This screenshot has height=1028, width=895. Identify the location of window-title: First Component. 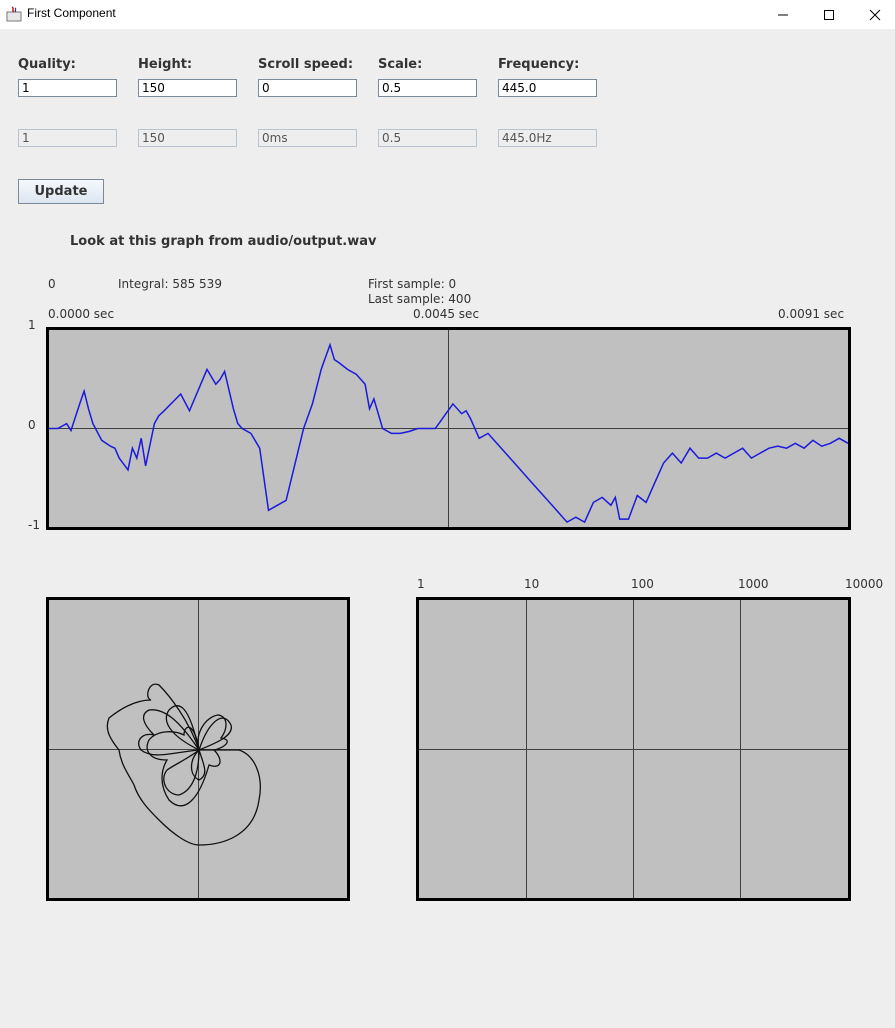
(71, 13).